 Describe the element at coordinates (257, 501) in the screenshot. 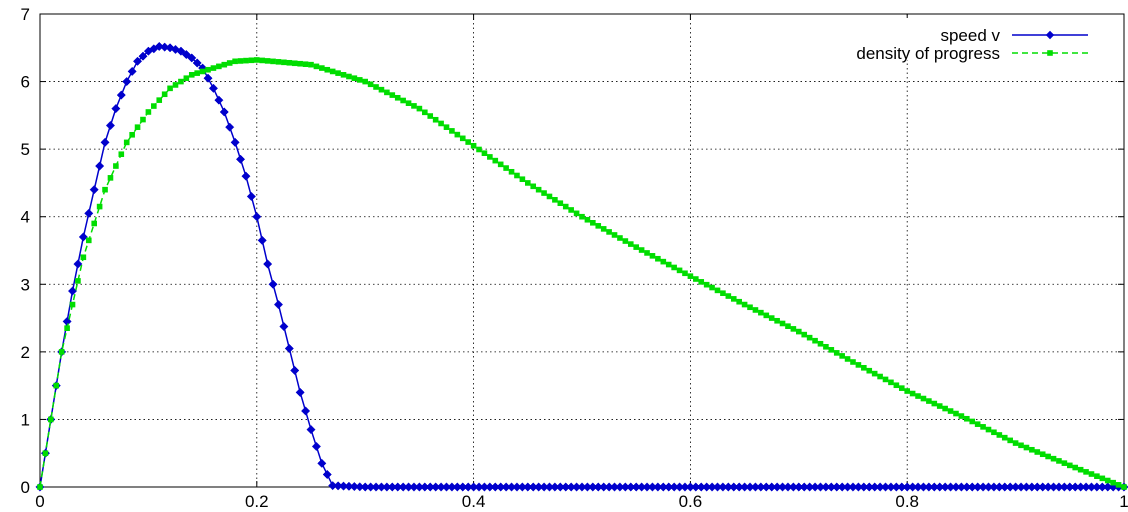

I see `x-tick-label: 0.2` at that location.